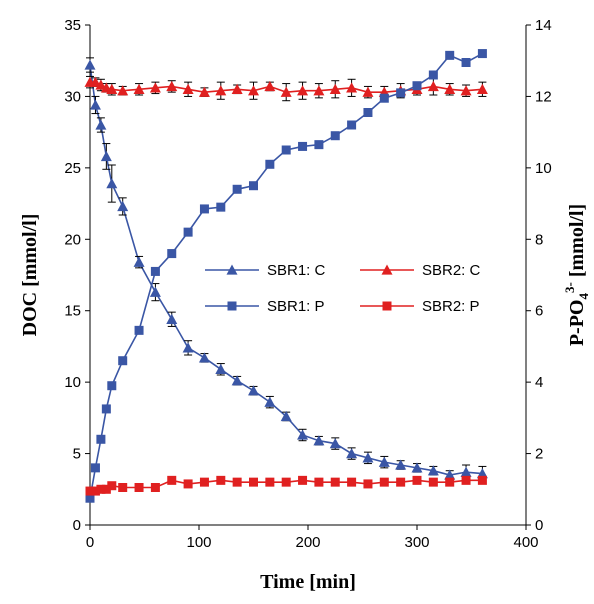 This screenshot has width=594, height=604. What do you see at coordinates (577, 243) in the screenshot?
I see `y-axis-right-title-unit: [mmol/l]` at bounding box center [577, 243].